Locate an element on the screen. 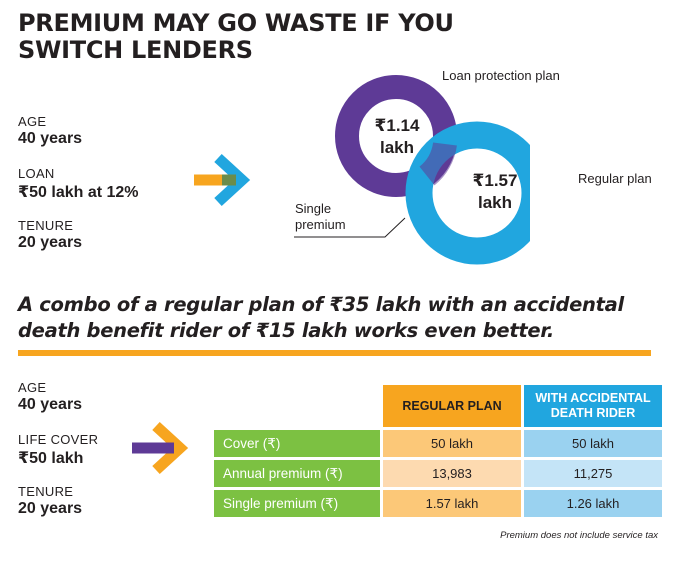  table-row: Annual premium (₹) 13,983 11,275 is located at coordinates (438, 473).